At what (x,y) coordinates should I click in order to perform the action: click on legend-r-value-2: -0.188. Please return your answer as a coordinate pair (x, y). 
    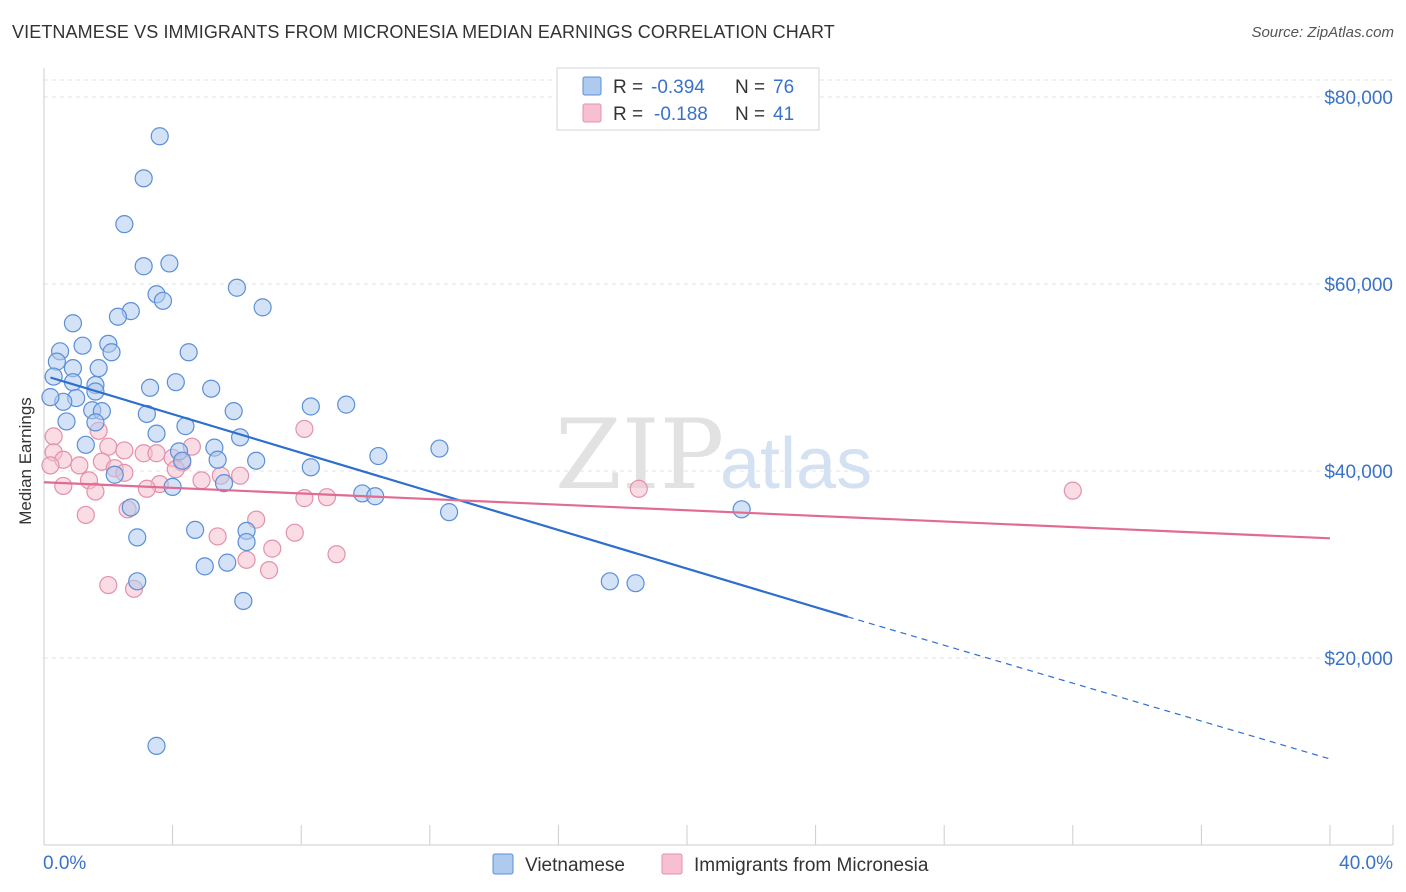
    Looking at the image, I should click on (681, 114).